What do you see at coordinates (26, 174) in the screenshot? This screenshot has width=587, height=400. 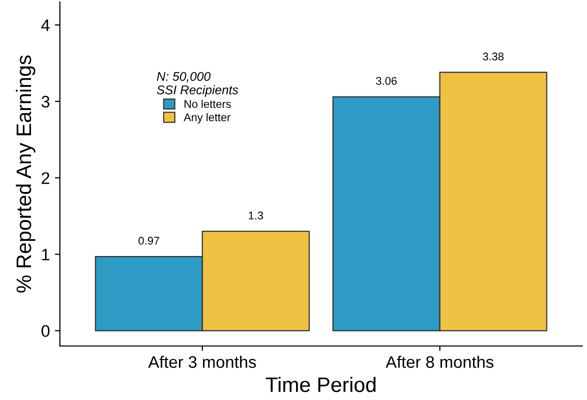 I see `y-axis-title: % Reported Any Earnings` at bounding box center [26, 174].